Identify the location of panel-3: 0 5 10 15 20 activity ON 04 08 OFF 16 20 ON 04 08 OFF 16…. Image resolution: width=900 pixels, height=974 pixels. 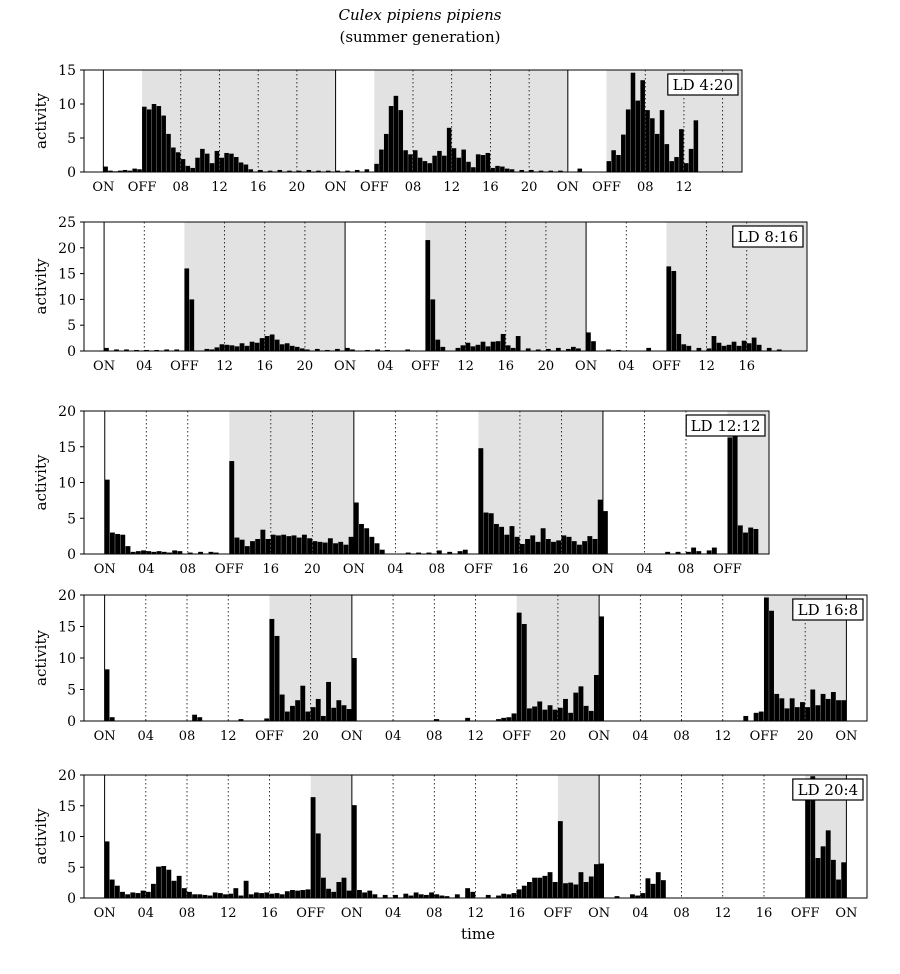
(401, 490).